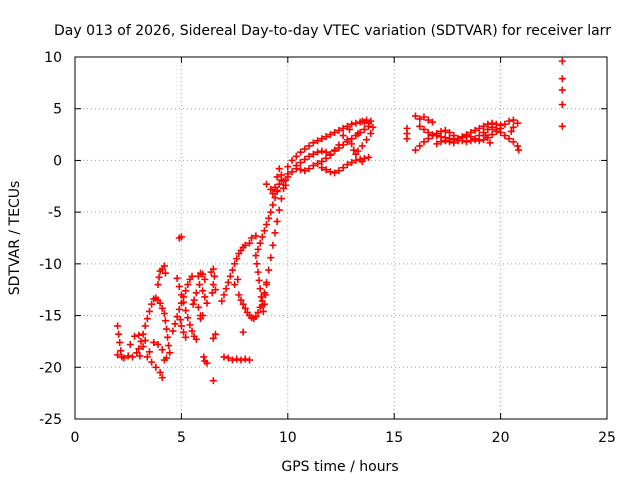  What do you see at coordinates (75, 438) in the screenshot?
I see `x-tick-label: 0` at bounding box center [75, 438].